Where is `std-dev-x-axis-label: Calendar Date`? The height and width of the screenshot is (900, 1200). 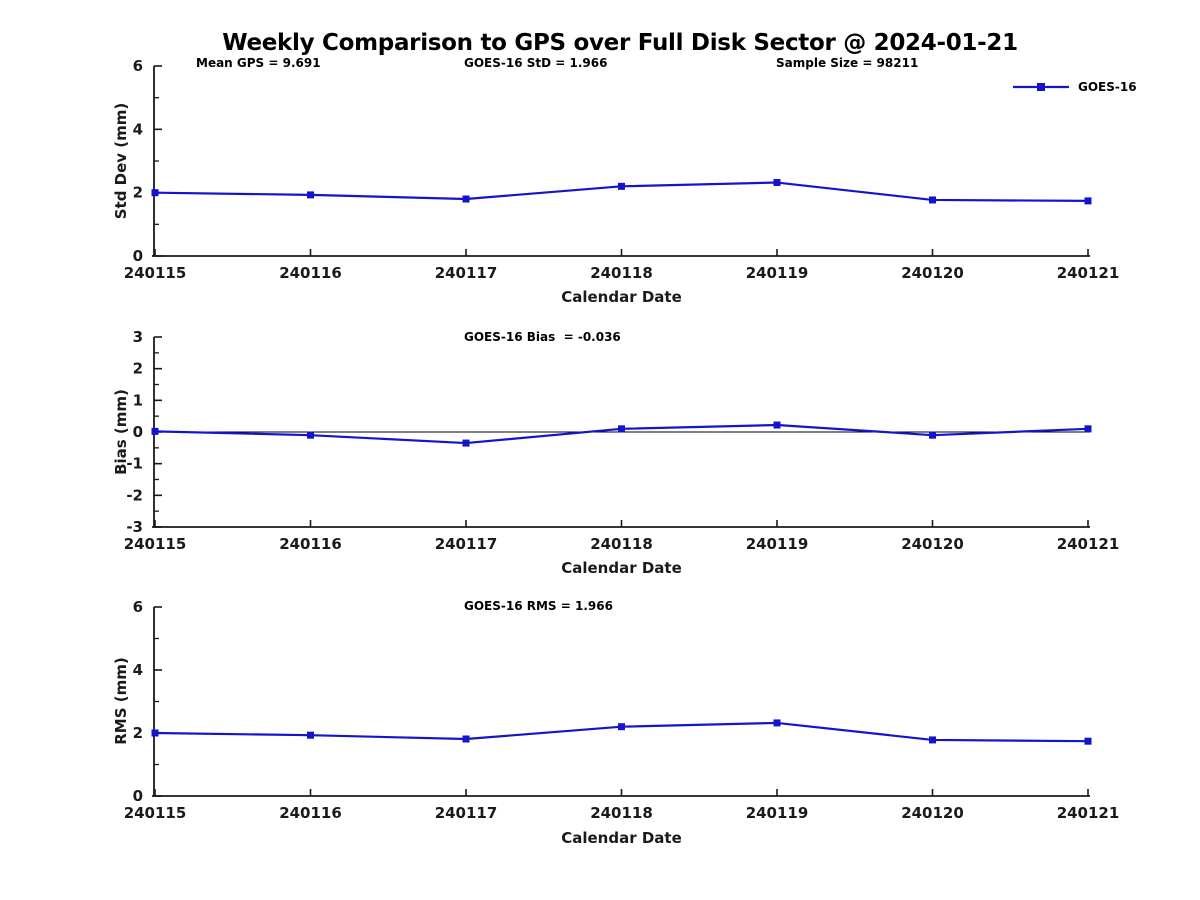 std-dev-x-axis-label: Calendar Date is located at coordinates (621, 297).